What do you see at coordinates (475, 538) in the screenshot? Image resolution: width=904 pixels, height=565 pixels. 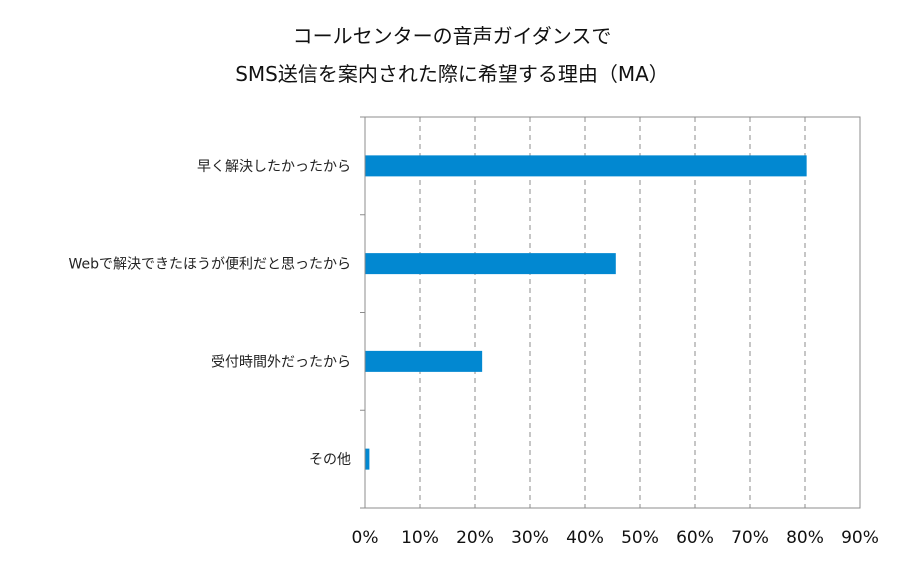 I see `x-tick-label: 20%` at bounding box center [475, 538].